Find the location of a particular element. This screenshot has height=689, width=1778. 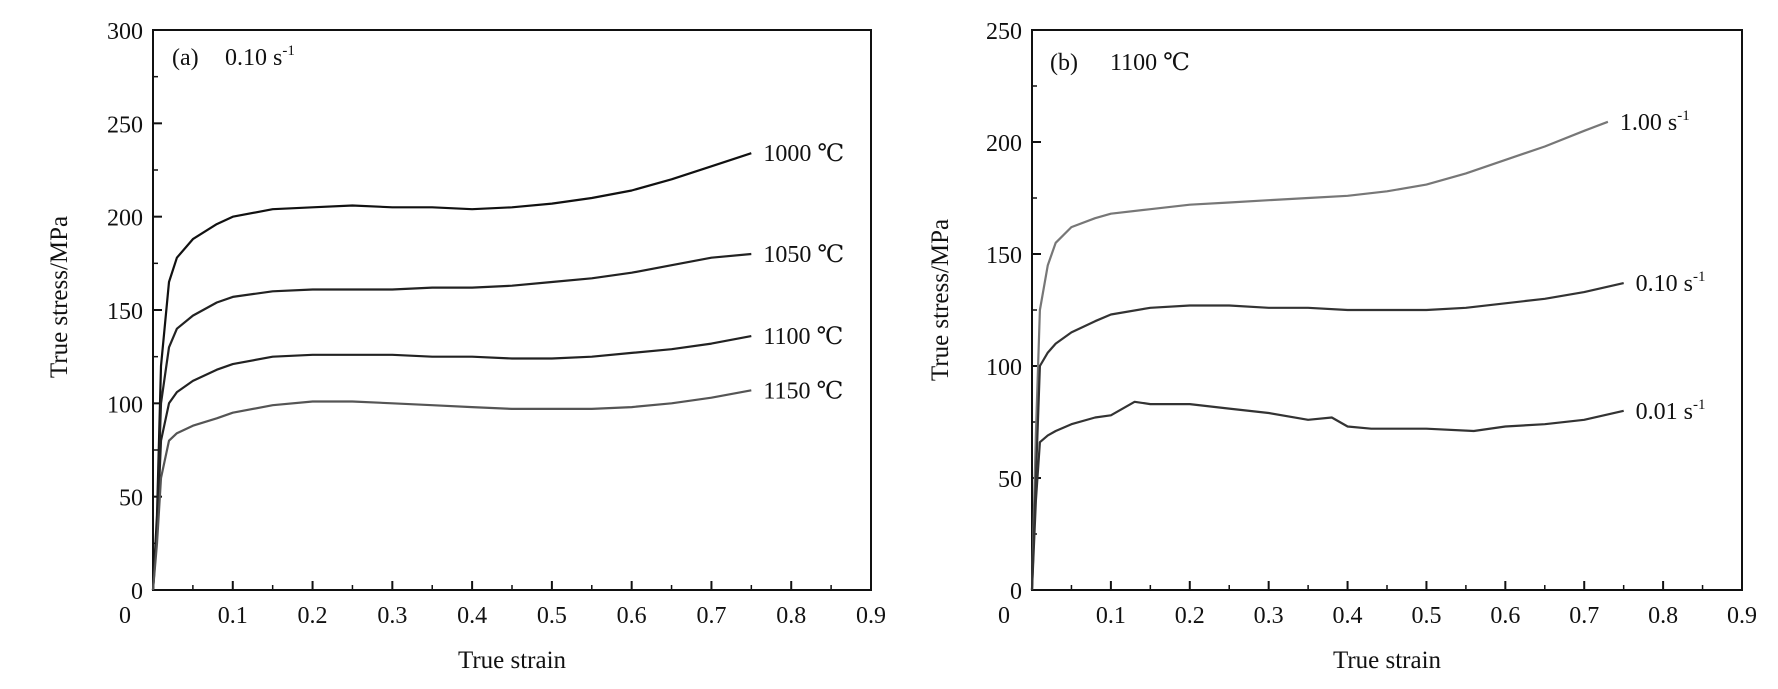

condition-superscript: -1 is located at coordinates (288, 51).